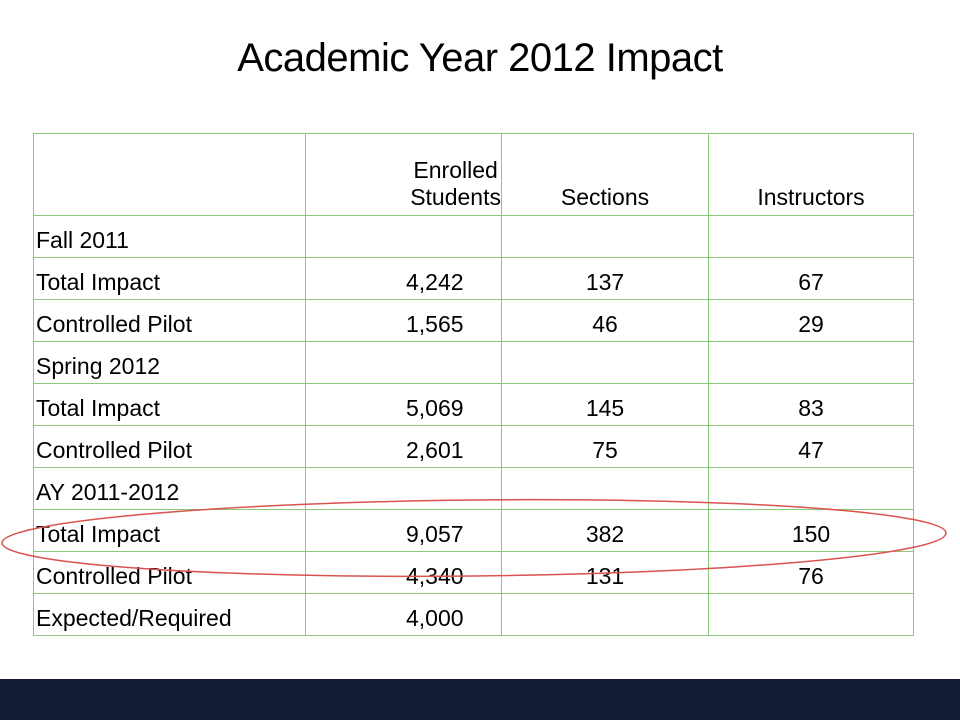  Describe the element at coordinates (605, 572) in the screenshot. I see `sections-cell: 131` at that location.